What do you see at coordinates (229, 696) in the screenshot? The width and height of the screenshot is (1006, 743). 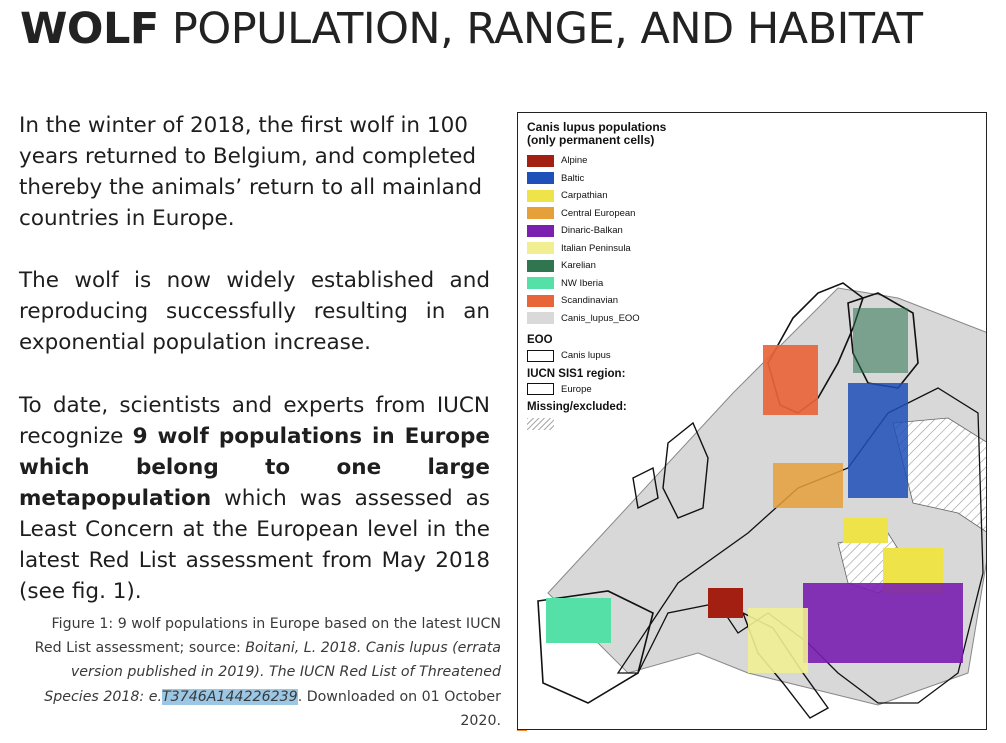 I see `caption-highlighted-id: T3746A144226239` at bounding box center [229, 696].